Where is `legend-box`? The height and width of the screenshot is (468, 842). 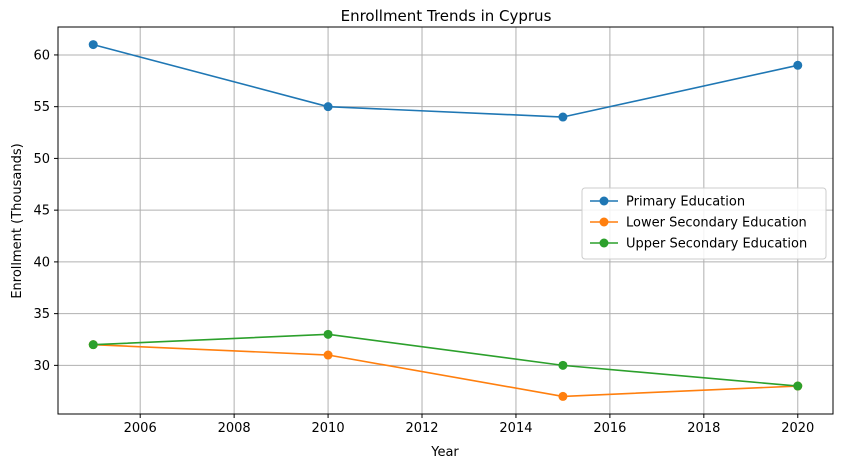
legend-box is located at coordinates (704, 223).